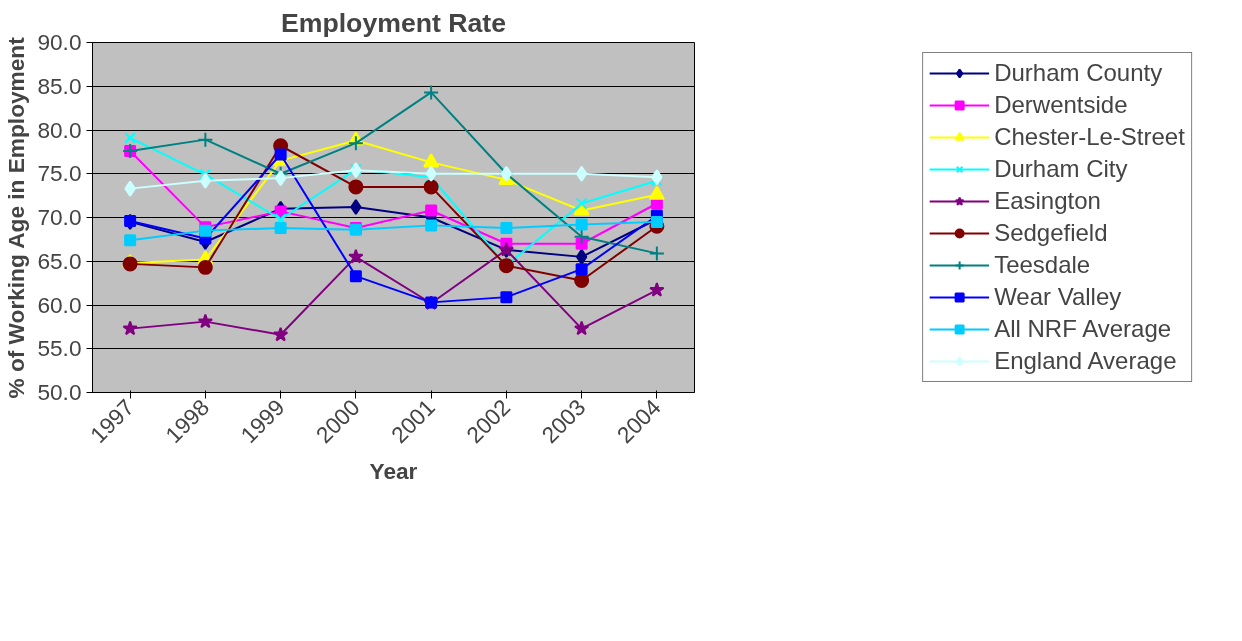 The height and width of the screenshot is (641, 1242). I want to click on y-tick-label: 90.0, so click(59, 42).